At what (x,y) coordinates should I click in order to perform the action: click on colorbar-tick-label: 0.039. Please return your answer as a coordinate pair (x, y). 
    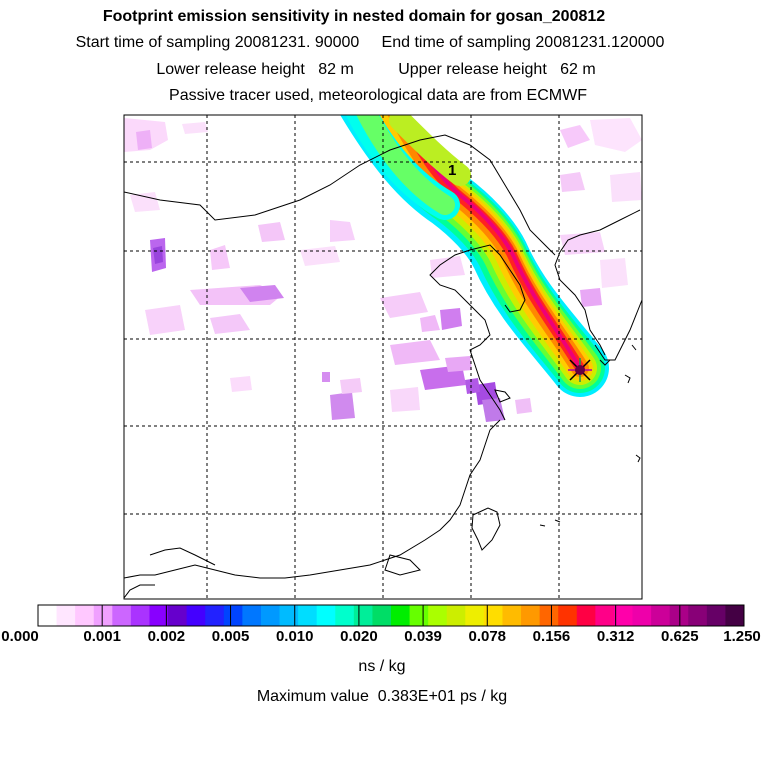
    Looking at the image, I should click on (423, 636).